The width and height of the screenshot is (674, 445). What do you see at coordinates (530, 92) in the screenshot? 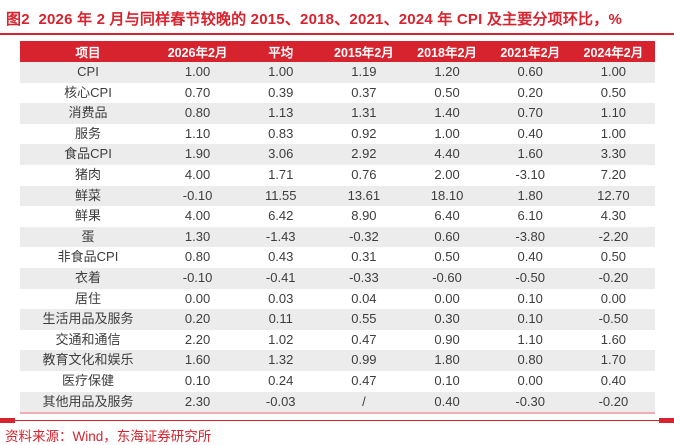
I see `table-cell: 0.20` at bounding box center [530, 92].